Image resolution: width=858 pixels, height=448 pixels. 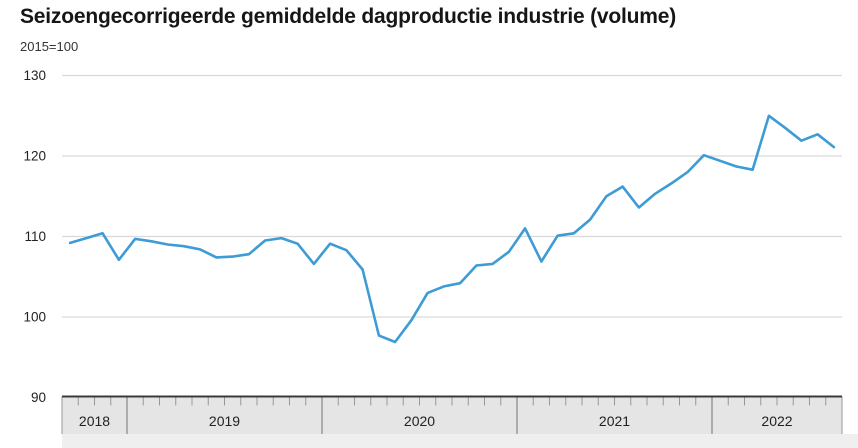 I want to click on year-label: 2018, so click(x=94, y=421).